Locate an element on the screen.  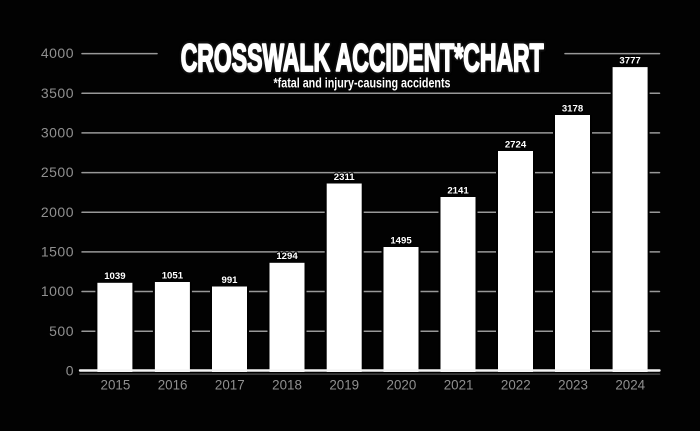
svg-text: 2020 is located at coordinates (402, 384).